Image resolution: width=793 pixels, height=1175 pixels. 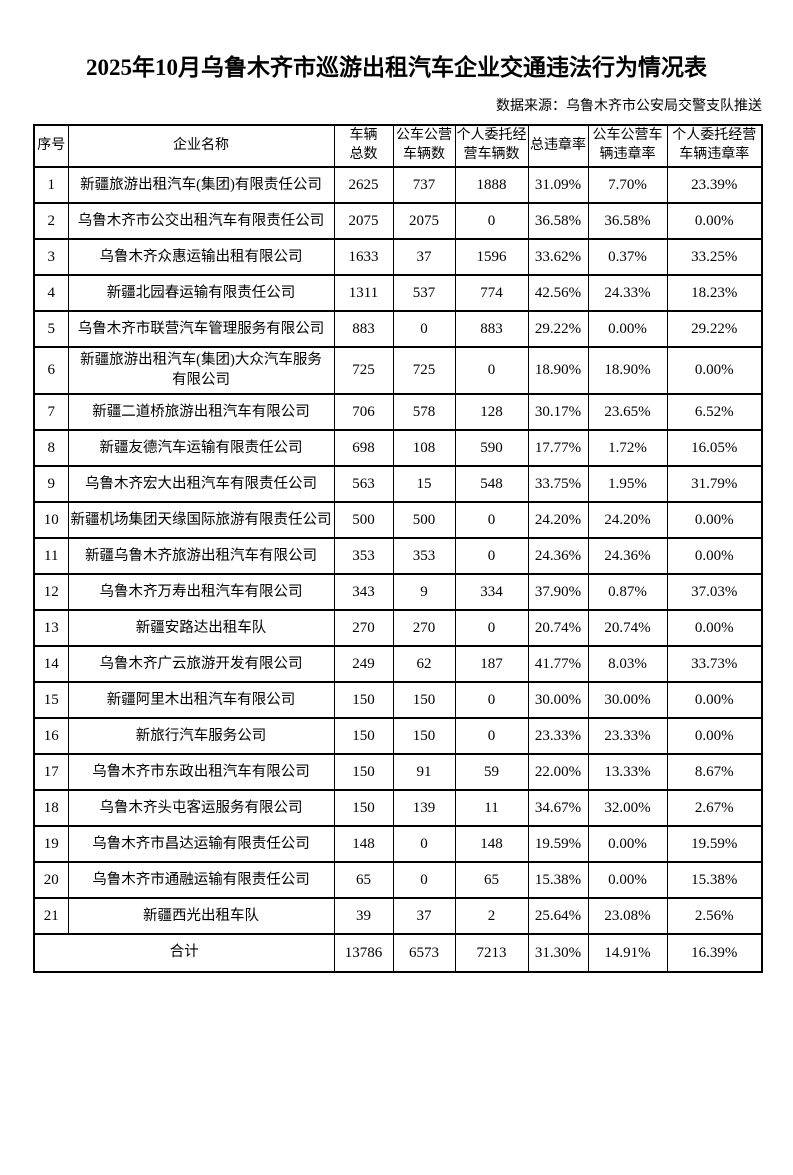 I want to click on serial-cell: 8, so click(x=51, y=447).